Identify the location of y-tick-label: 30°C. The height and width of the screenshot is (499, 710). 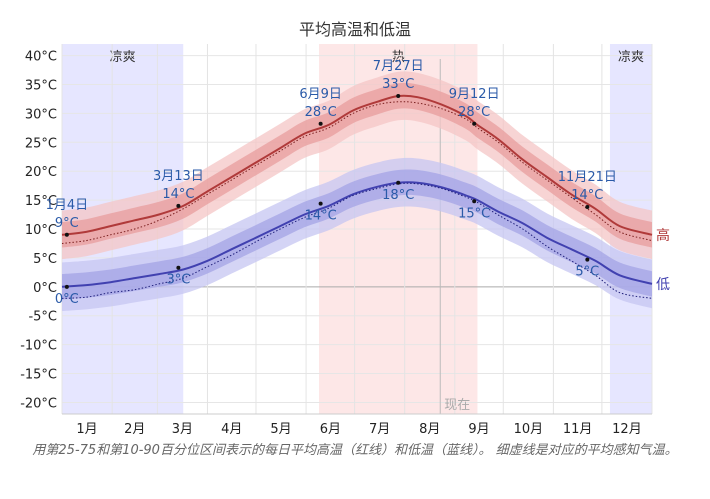
(41, 114).